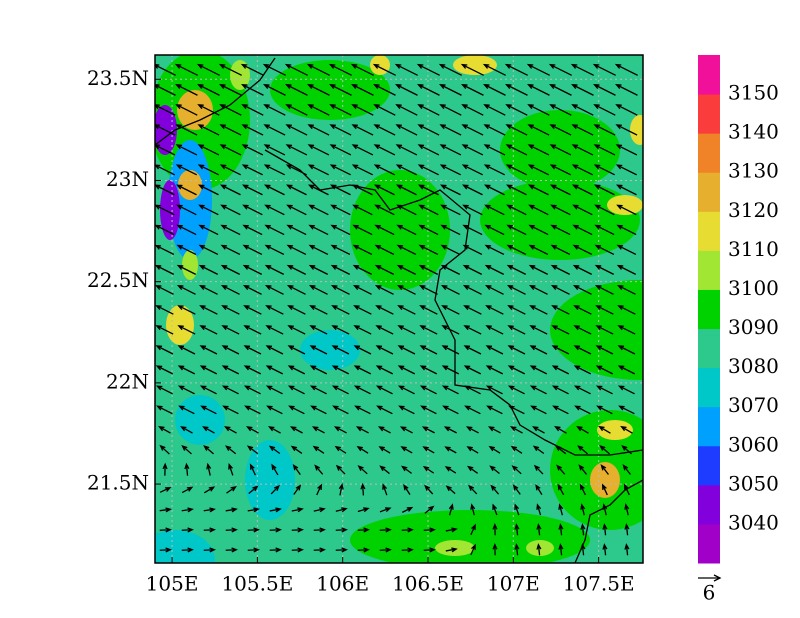 This screenshot has height=618, width=800. Describe the element at coordinates (753, 171) in the screenshot. I see `colorbar-label: 3130` at that location.